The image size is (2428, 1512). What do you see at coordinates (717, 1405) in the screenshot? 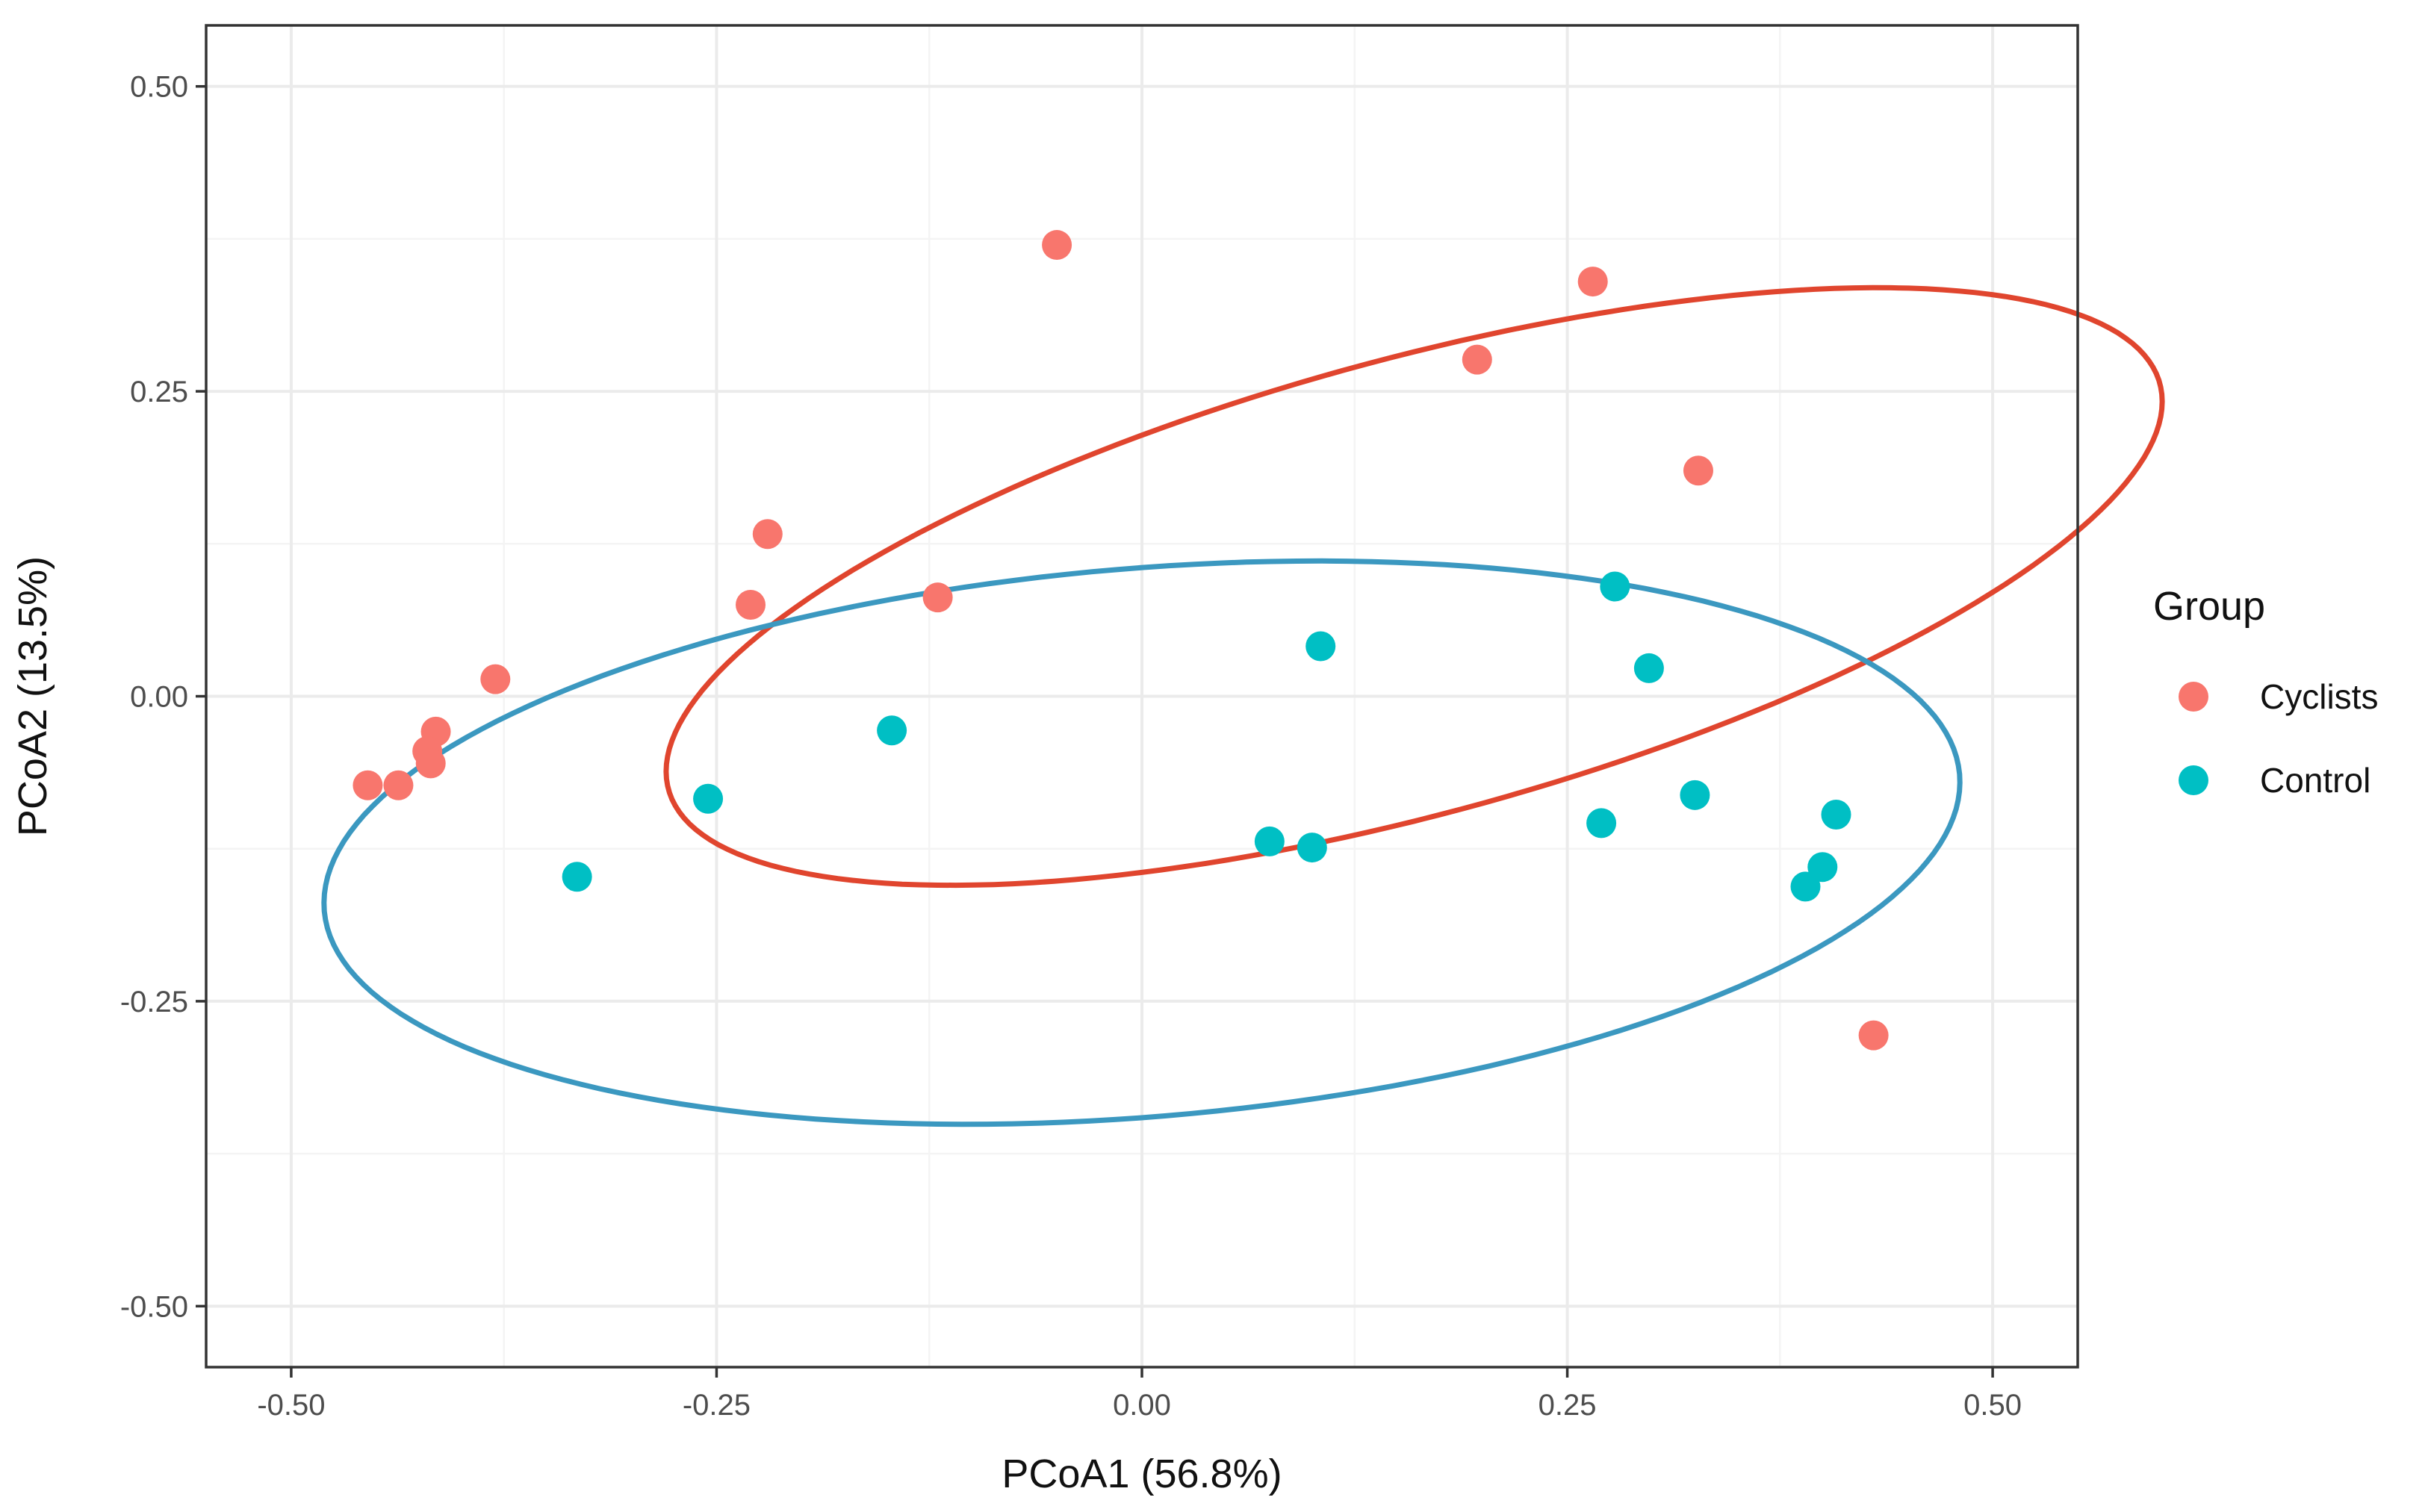
I see `x-tick-label: -0.25` at bounding box center [717, 1405].